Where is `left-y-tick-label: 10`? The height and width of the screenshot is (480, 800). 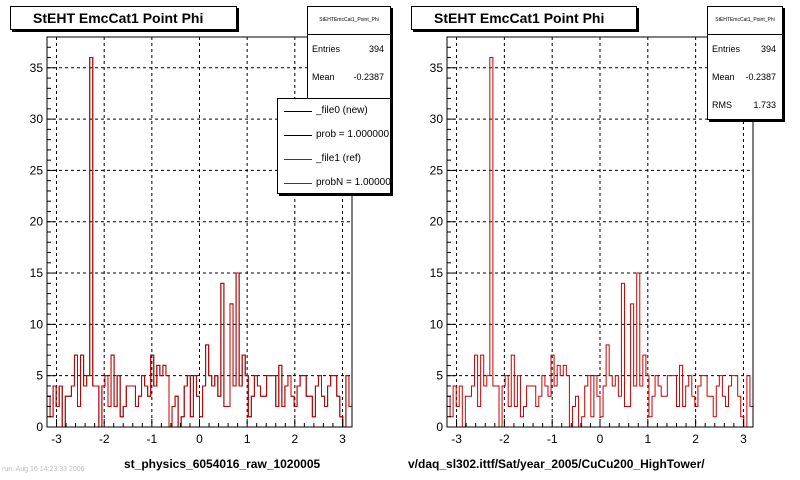 left-y-tick-label: 10 is located at coordinates (37, 324).